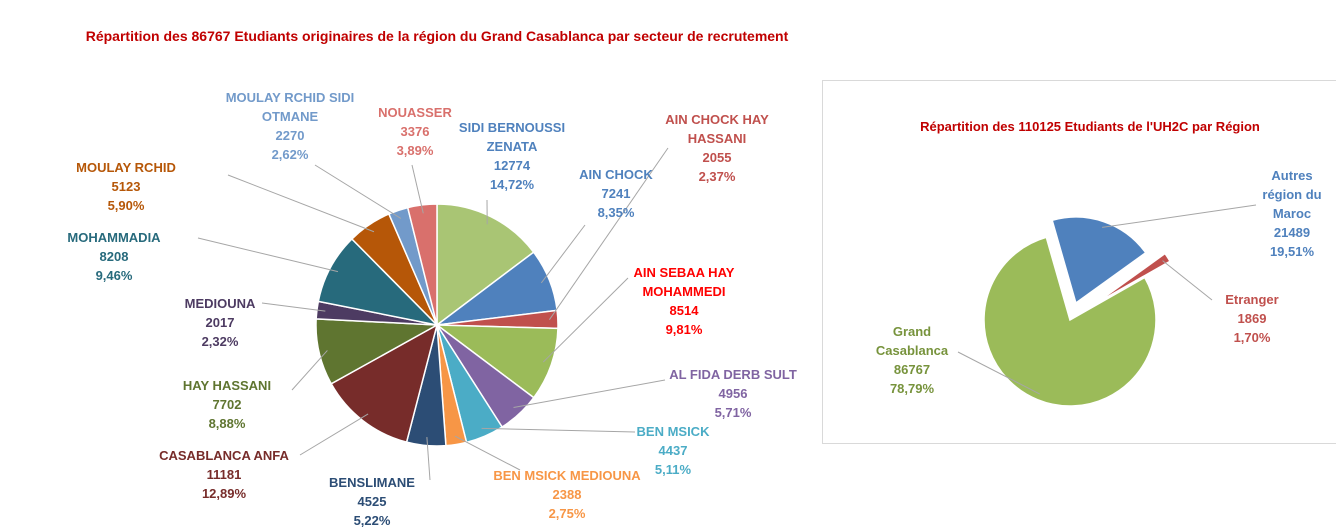 Image resolution: width=1336 pixels, height=532 pixels. I want to click on data-label: MOHAMMADIA 8208 9,46%, so click(114, 256).